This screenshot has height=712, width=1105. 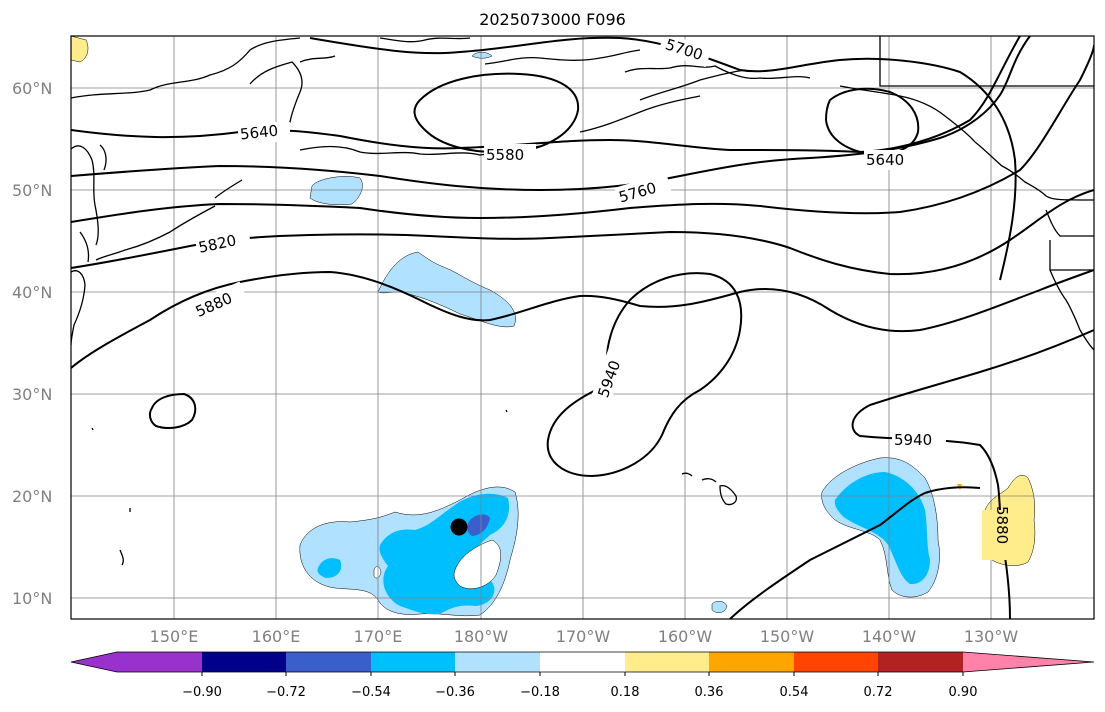 I want to click on colorbar-outline, so click(x=582, y=662).